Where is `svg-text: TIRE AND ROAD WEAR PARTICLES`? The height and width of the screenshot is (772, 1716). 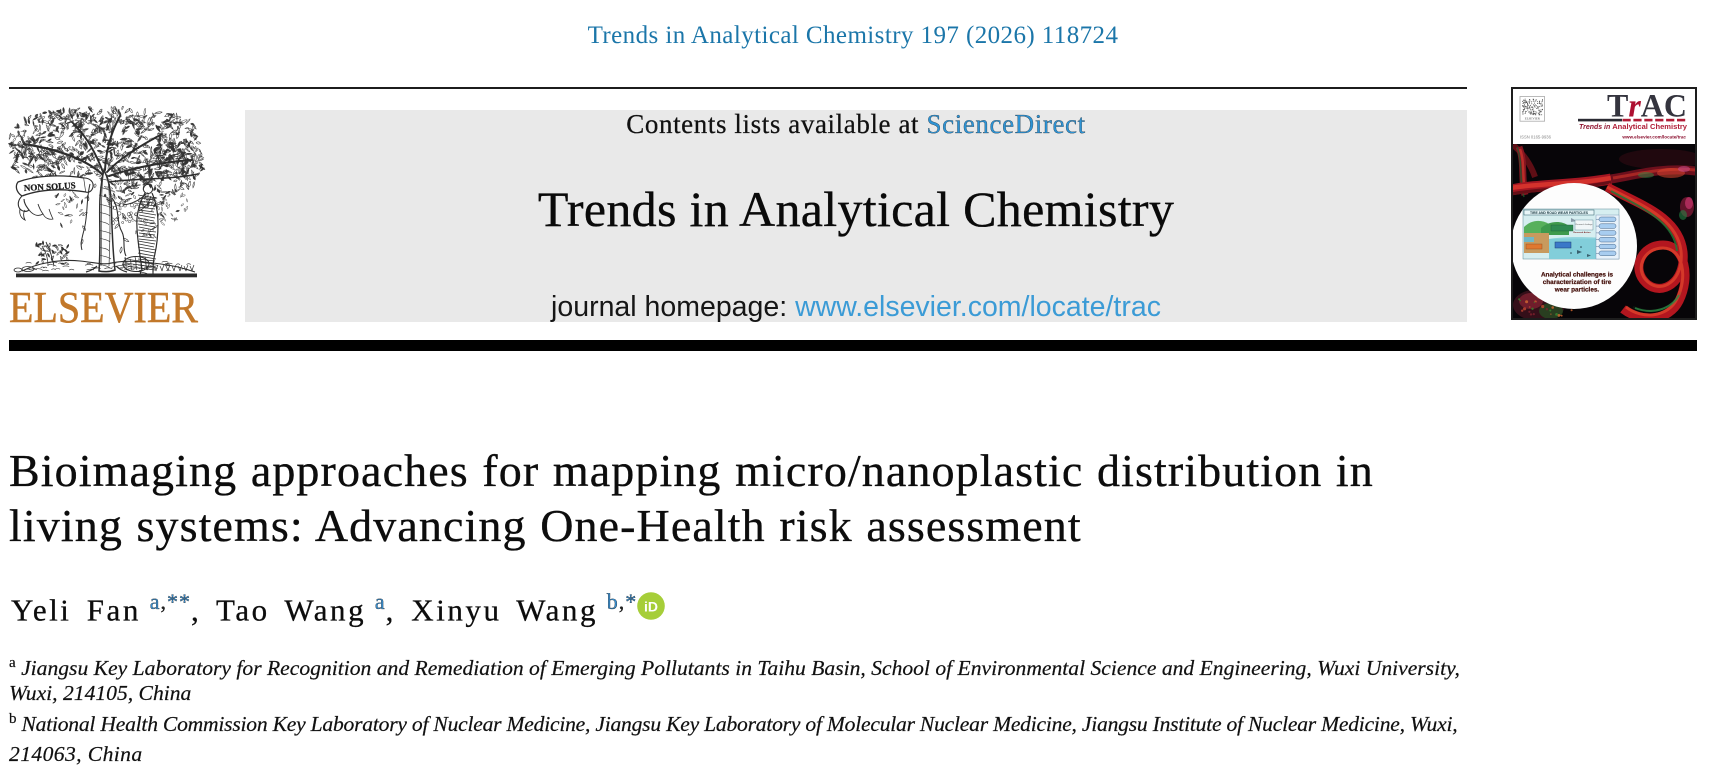
svg-text: TIRE AND ROAD WEAR PARTICLES is located at coordinates (1559, 213).